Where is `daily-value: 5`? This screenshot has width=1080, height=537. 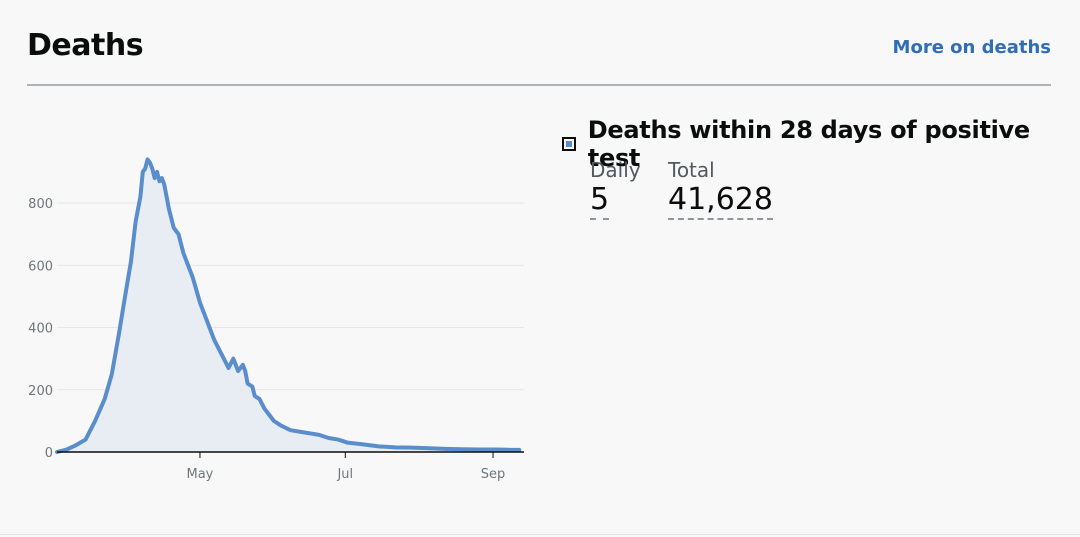 daily-value: 5 is located at coordinates (600, 202).